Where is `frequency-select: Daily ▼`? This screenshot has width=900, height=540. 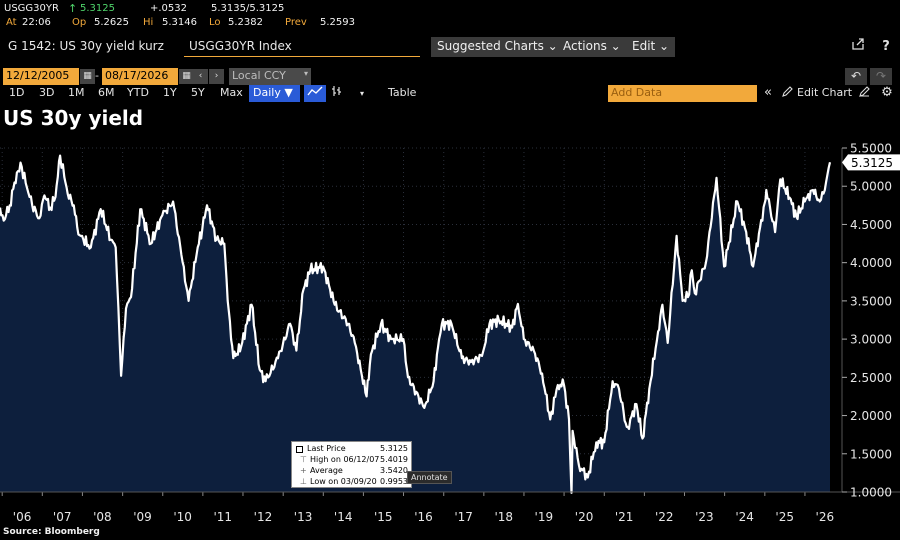
frequency-select: Daily ▼ is located at coordinates (274, 93).